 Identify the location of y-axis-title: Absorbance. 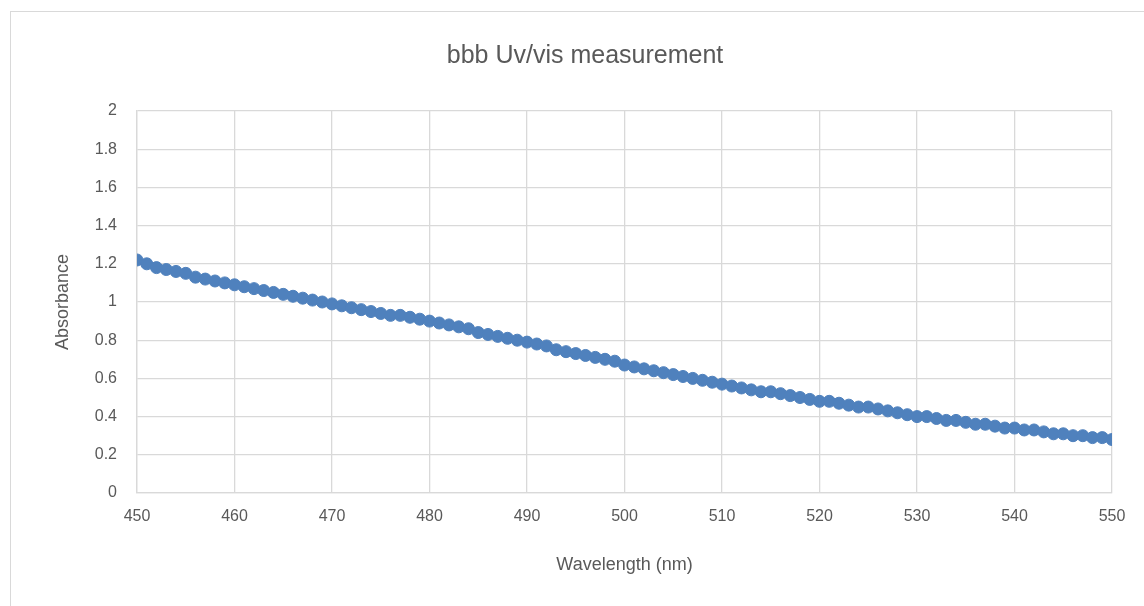
(61, 302).